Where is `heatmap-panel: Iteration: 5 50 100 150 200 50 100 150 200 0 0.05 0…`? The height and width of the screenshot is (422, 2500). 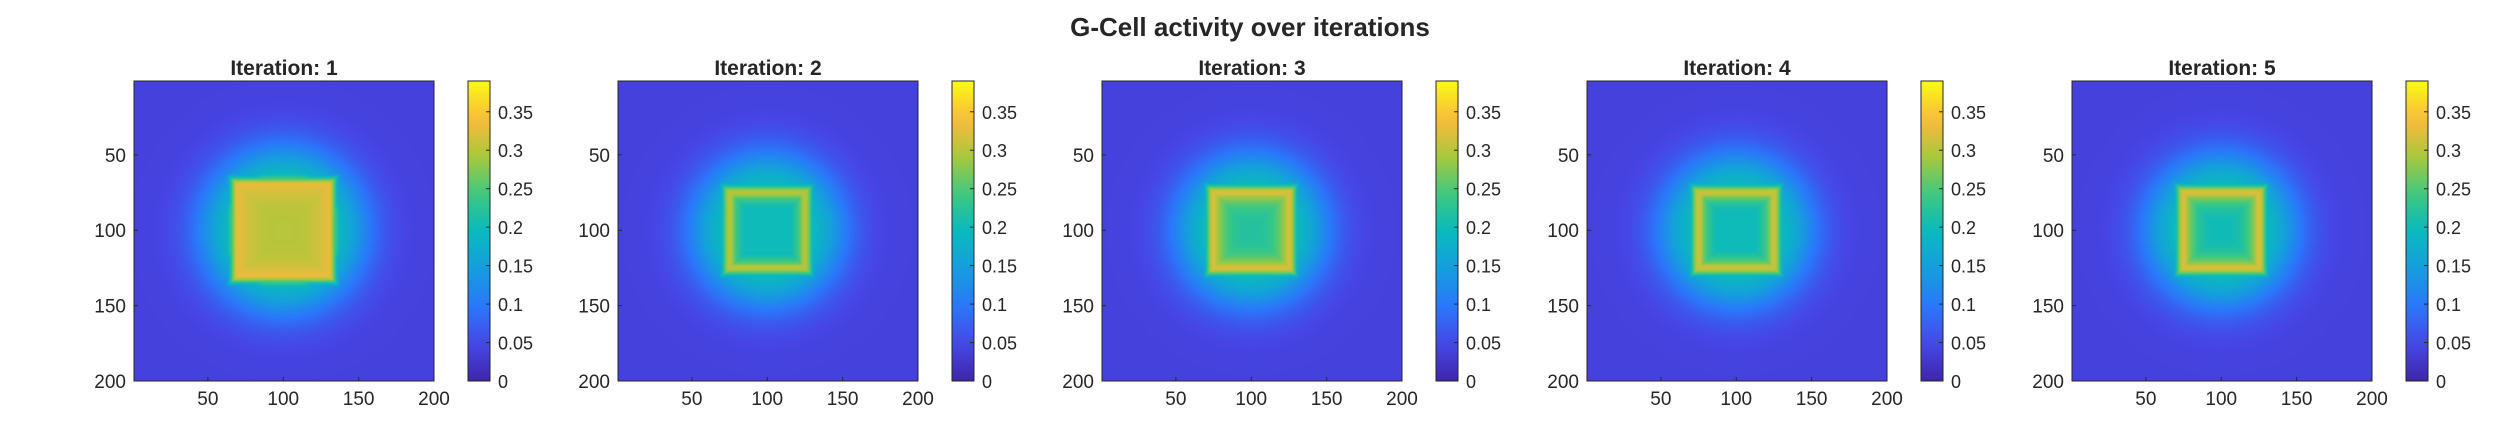
heatmap-panel: Iteration: 5 50 100 150 200 50 100 150 200 0 0.05 0… is located at coordinates (2251, 233).